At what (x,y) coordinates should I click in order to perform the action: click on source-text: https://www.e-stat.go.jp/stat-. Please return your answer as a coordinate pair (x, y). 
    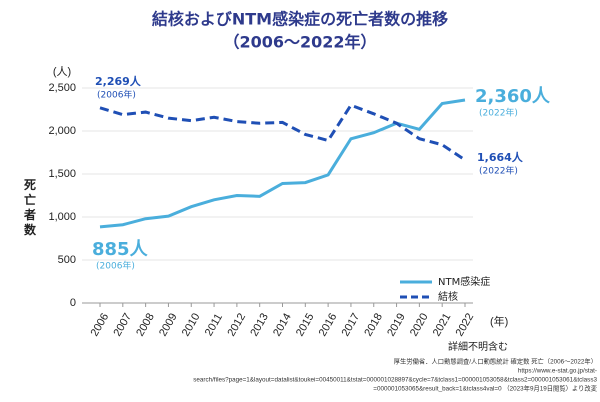
    Looking at the image, I should click on (557, 371).